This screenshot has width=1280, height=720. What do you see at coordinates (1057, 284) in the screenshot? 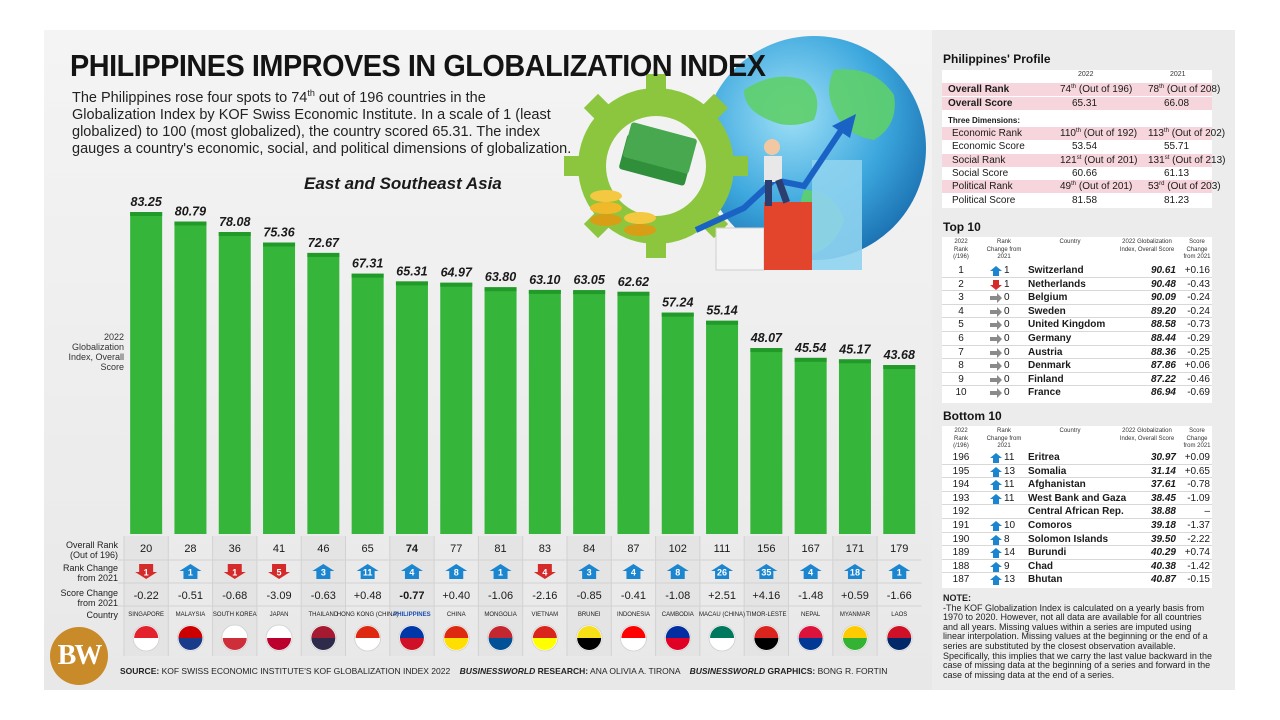
I see `country-cell: Netherlands` at bounding box center [1057, 284].